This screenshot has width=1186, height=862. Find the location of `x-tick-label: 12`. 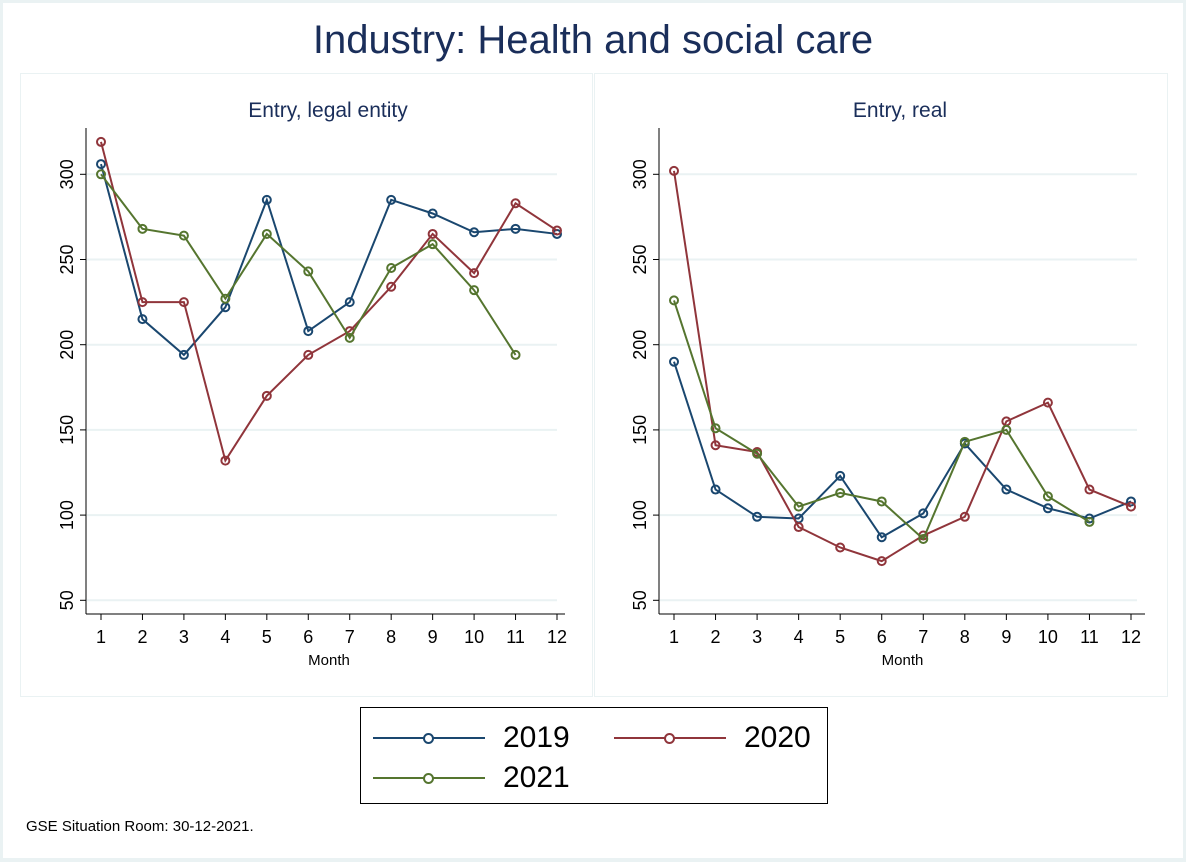

x-tick-label: 12 is located at coordinates (1131, 637).